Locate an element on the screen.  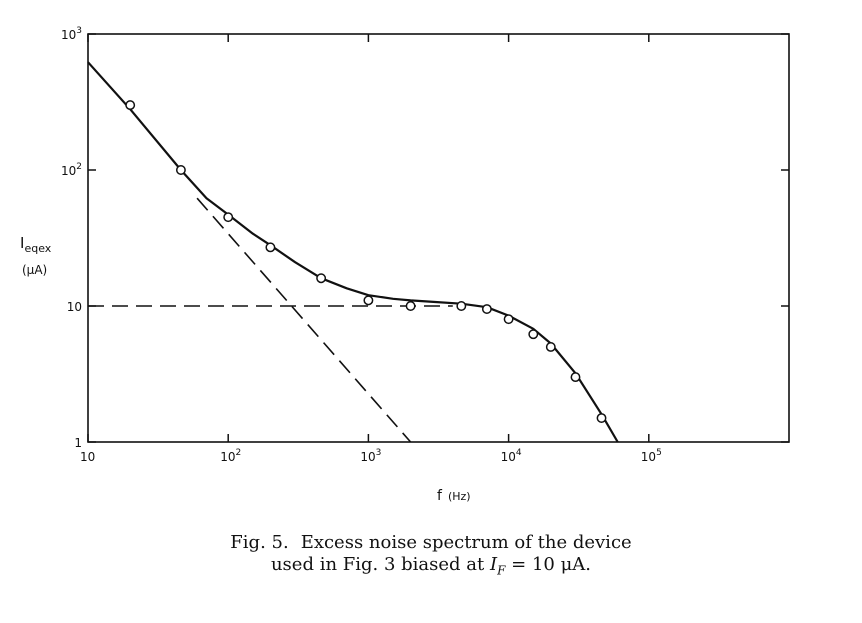
y-tick-label: 1 is located at coordinates (78, 443).